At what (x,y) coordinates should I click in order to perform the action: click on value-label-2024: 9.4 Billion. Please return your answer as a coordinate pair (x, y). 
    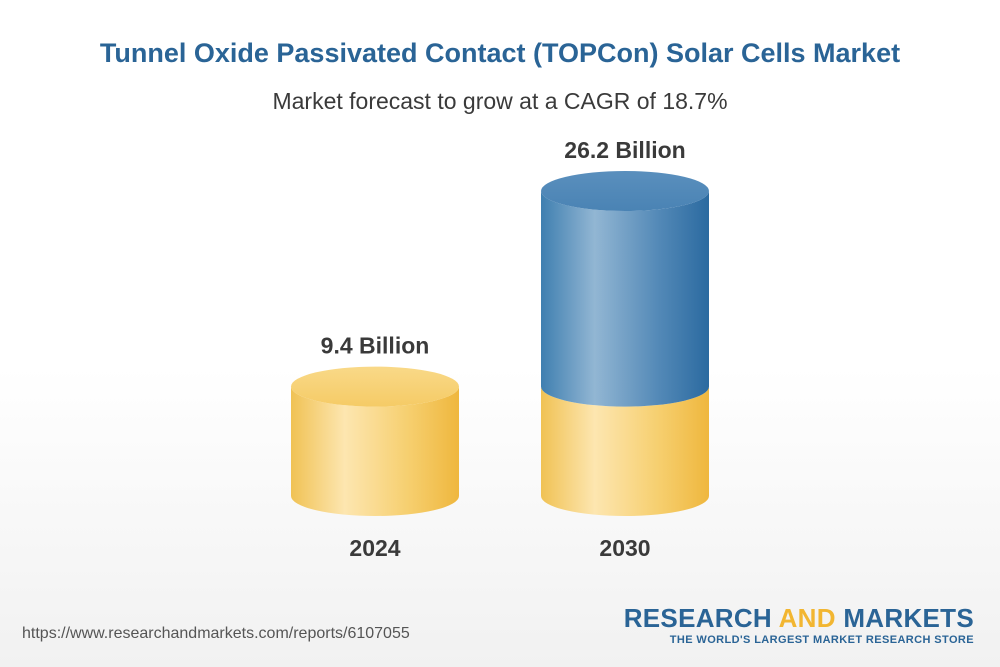
    Looking at the image, I should click on (375, 346).